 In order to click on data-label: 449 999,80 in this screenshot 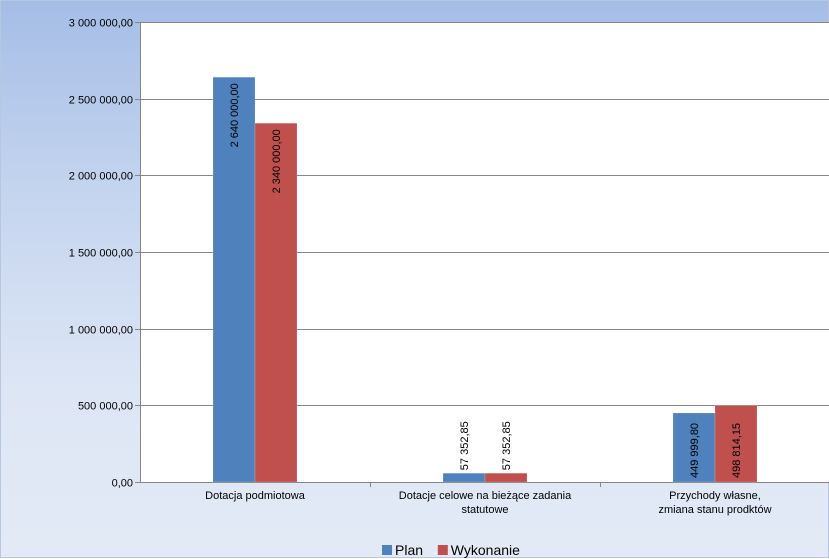, I will do `click(695, 450)`.